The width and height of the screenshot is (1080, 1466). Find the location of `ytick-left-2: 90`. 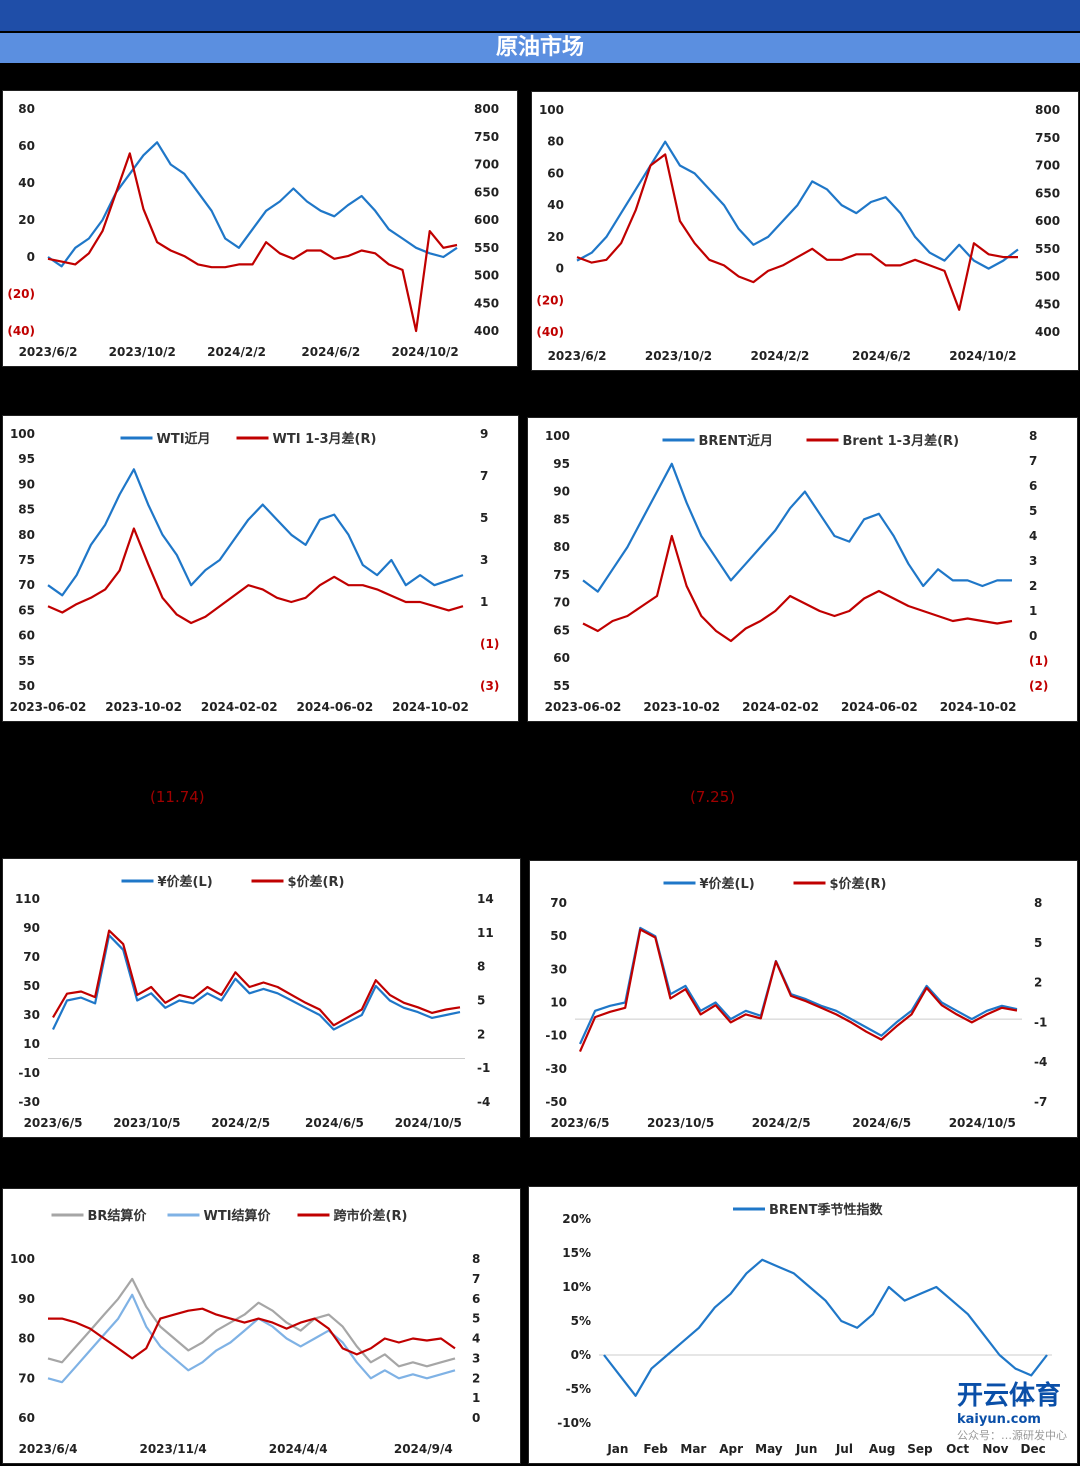

ytick-left-2: 90 is located at coordinates (561, 492).